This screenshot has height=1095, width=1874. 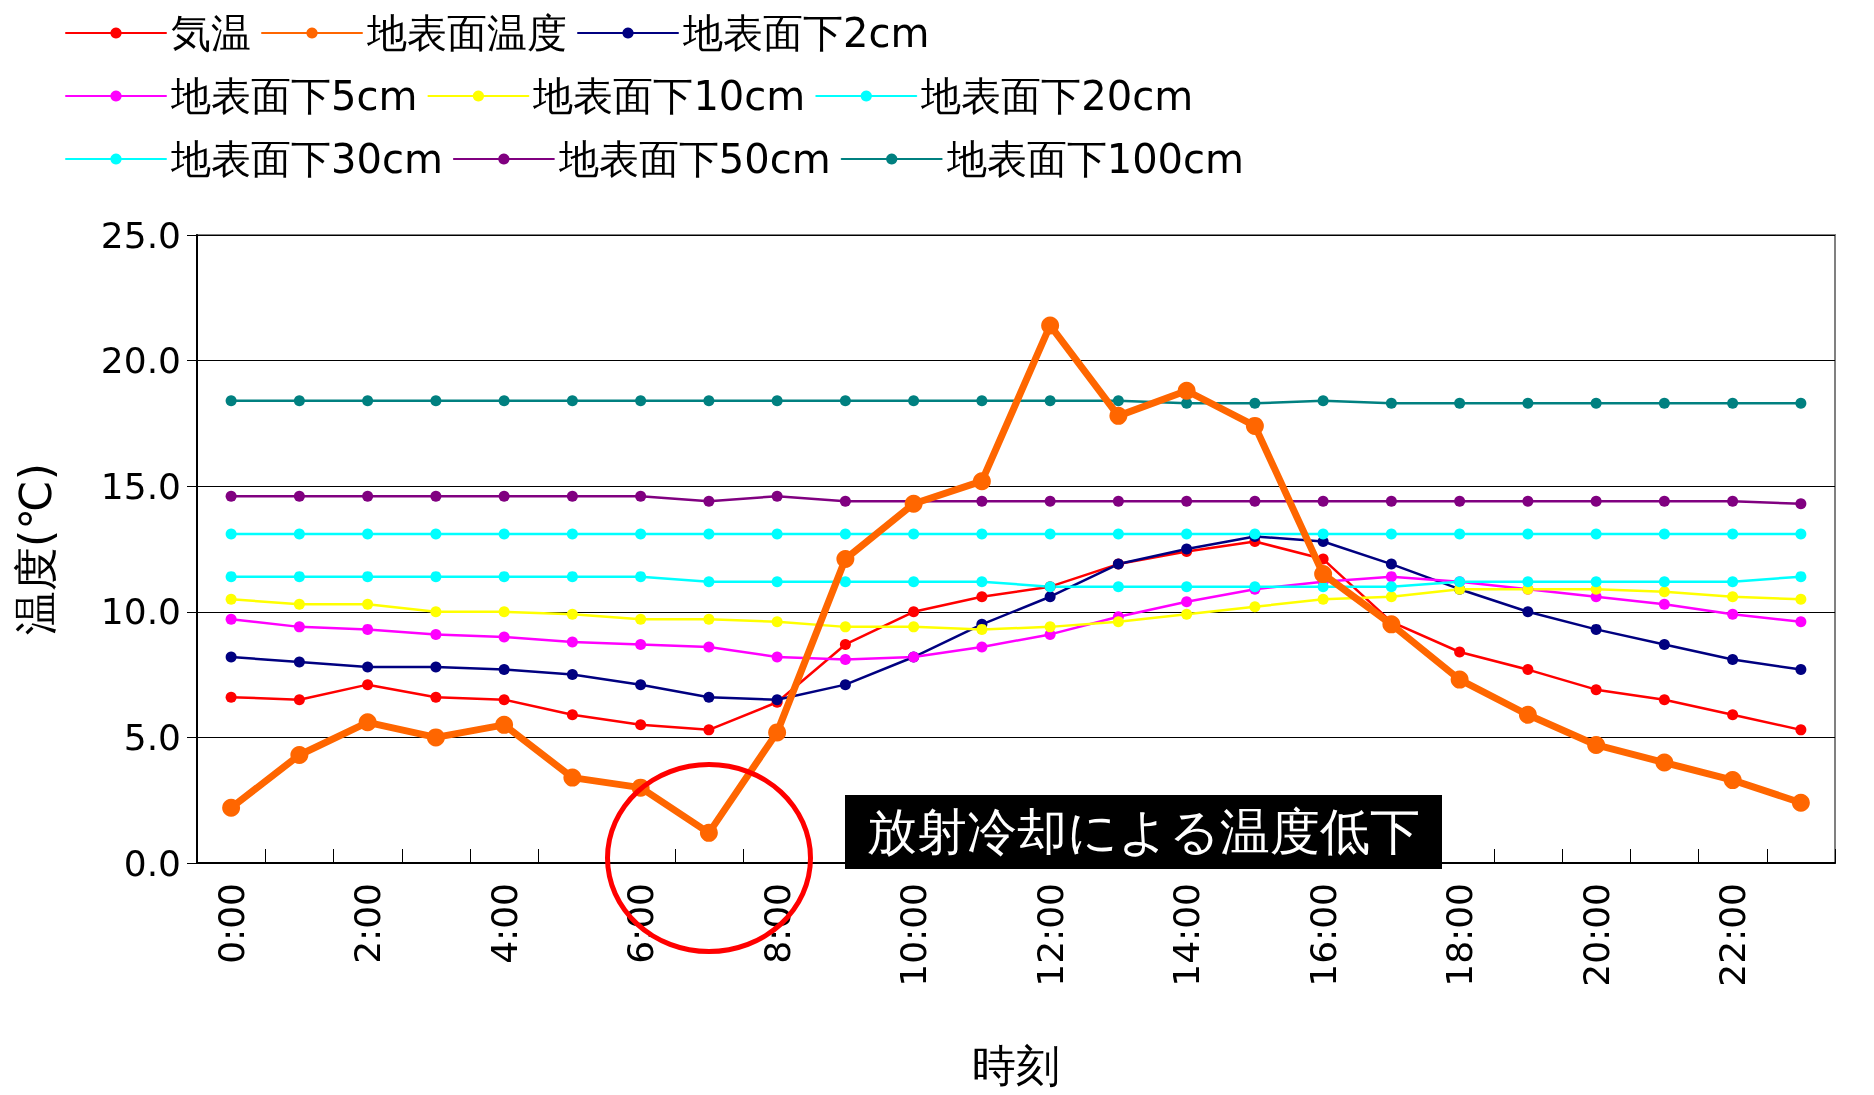 I want to click on legend-label: 地表面下100cm, so click(x=1095, y=159).